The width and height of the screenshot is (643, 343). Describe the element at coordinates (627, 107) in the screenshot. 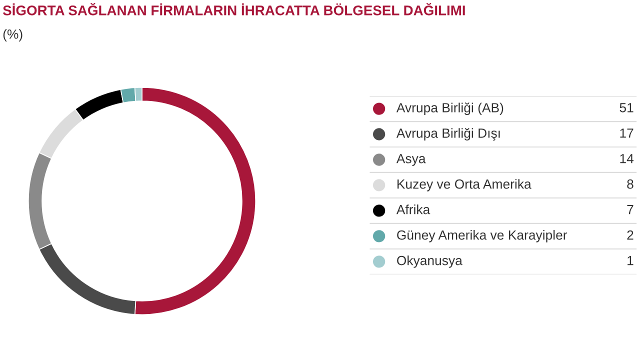

I see `data-label: 51` at that location.